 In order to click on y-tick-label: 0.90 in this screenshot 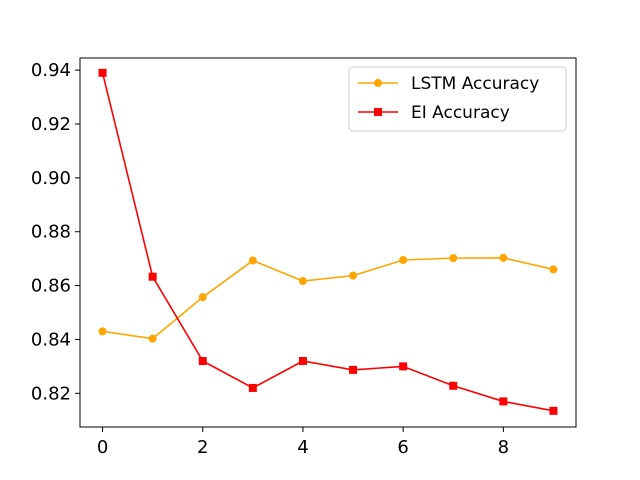, I will do `click(51, 178)`.